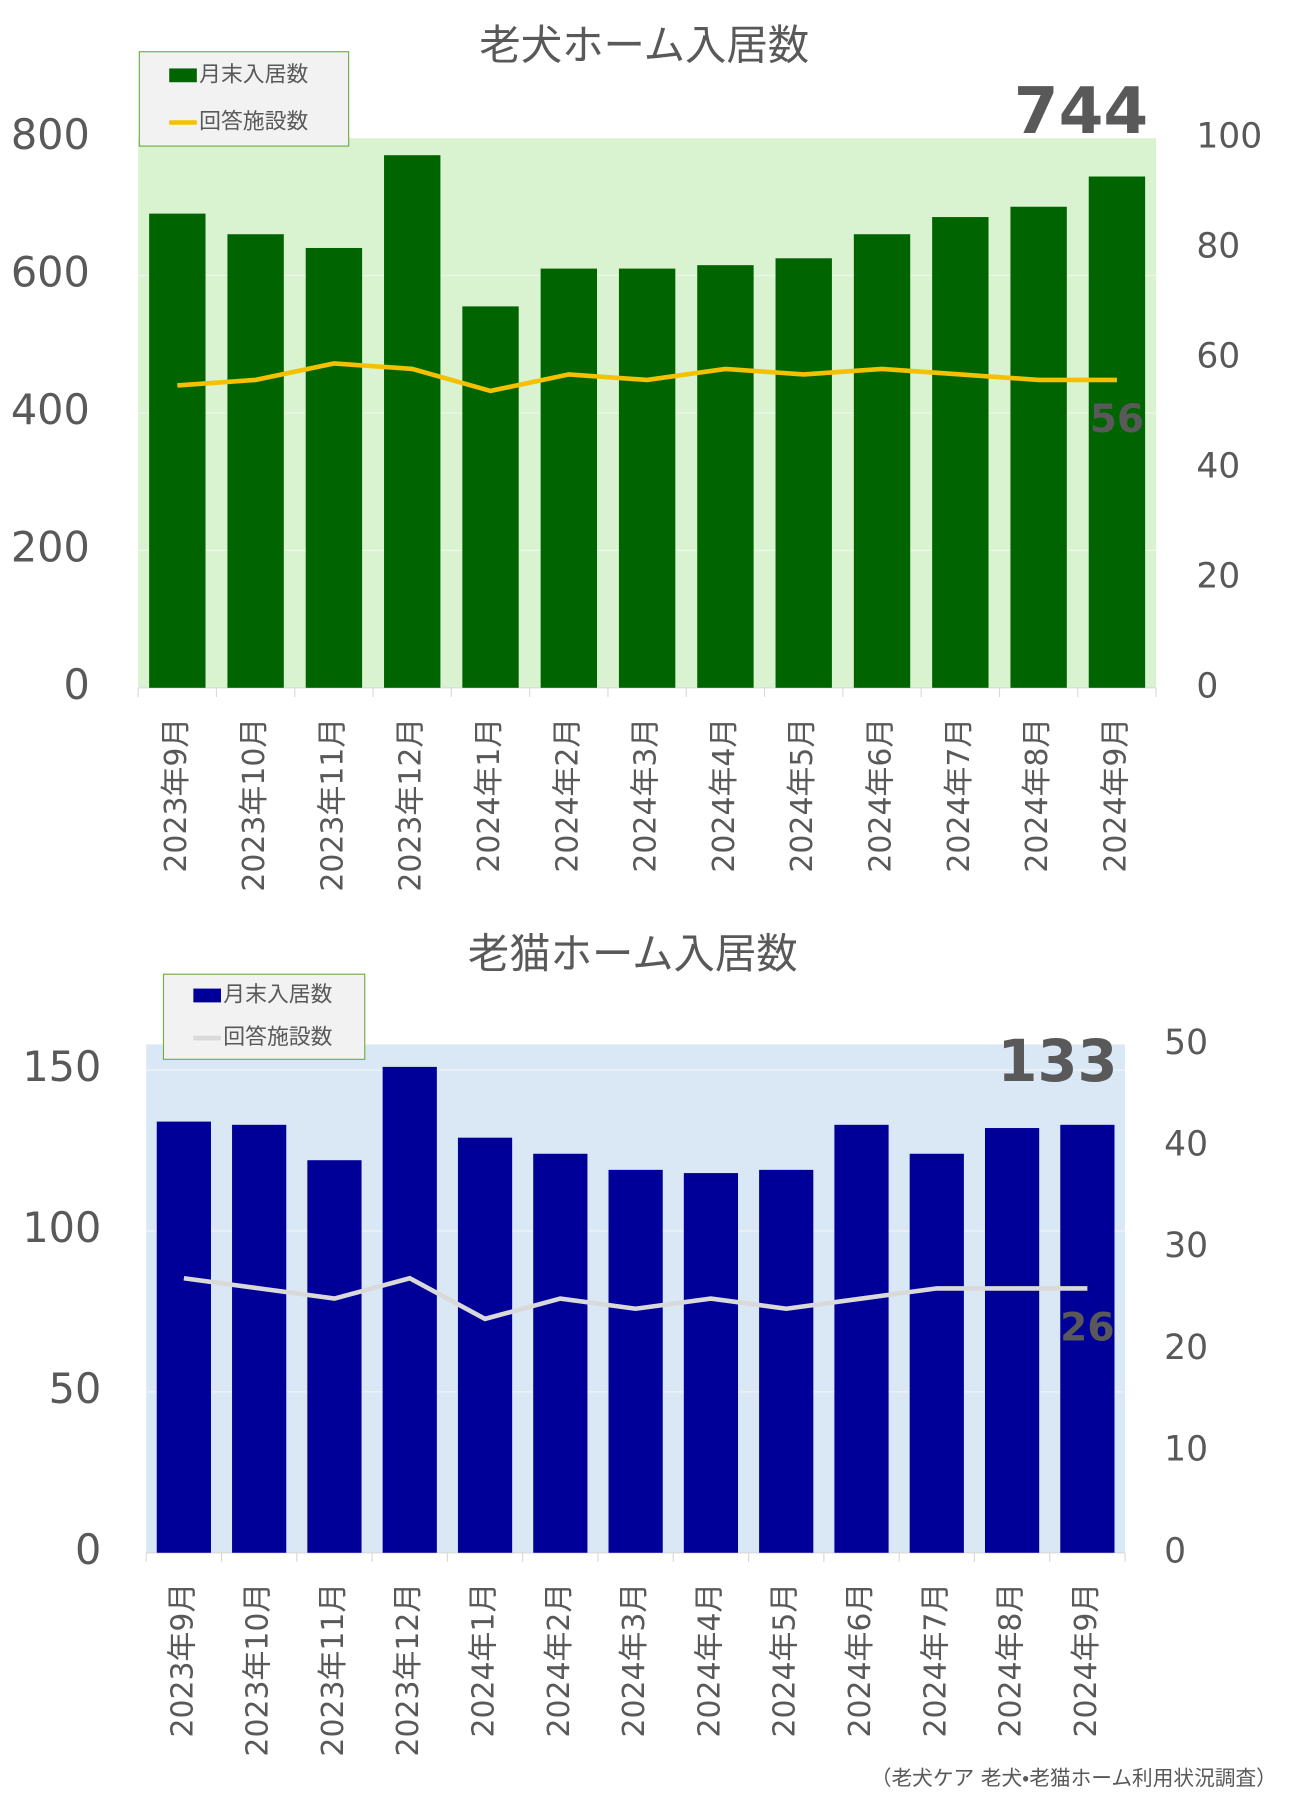 The height and width of the screenshot is (1815, 1300). What do you see at coordinates (1117, 419) in the screenshot?
I see `data-label: 56` at bounding box center [1117, 419].